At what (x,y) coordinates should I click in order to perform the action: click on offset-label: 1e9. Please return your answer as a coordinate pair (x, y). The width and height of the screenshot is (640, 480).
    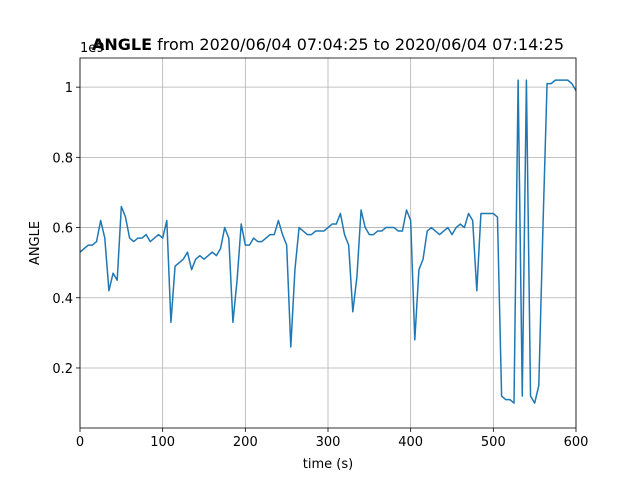
    Looking at the image, I should click on (92, 48).